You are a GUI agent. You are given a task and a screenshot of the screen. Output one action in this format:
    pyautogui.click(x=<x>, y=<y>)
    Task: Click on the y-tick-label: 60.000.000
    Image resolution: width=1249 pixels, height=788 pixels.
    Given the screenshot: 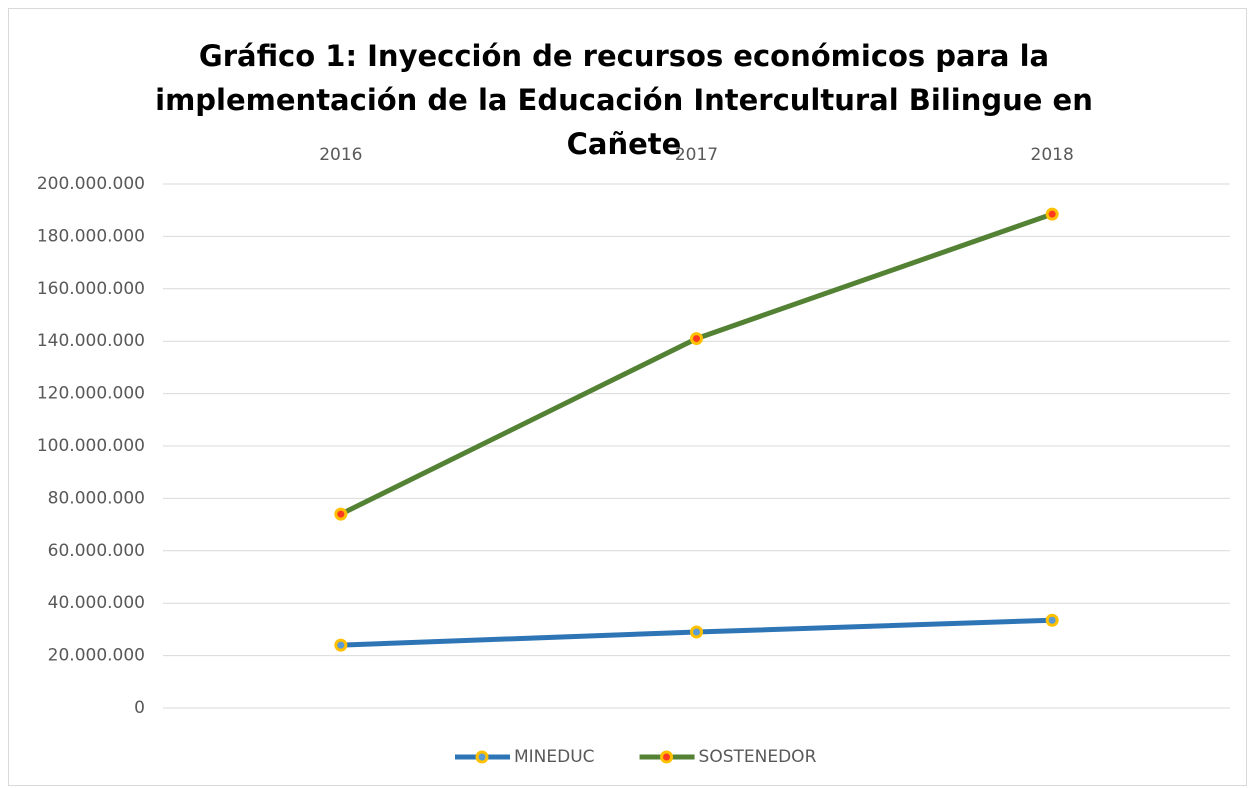 What is the action you would take?
    pyautogui.click(x=96, y=551)
    